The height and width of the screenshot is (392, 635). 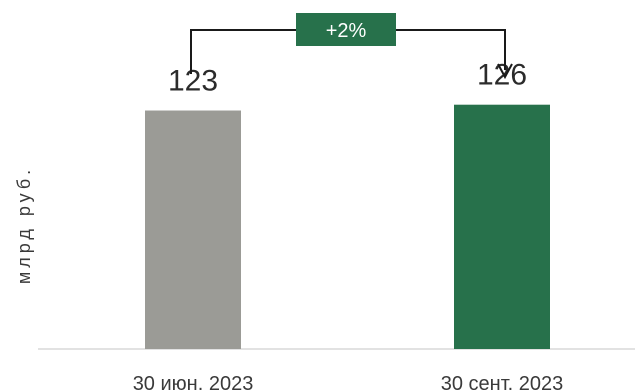 What do you see at coordinates (24, 225) in the screenshot?
I see `y-axis-label: млрд руб.` at bounding box center [24, 225].